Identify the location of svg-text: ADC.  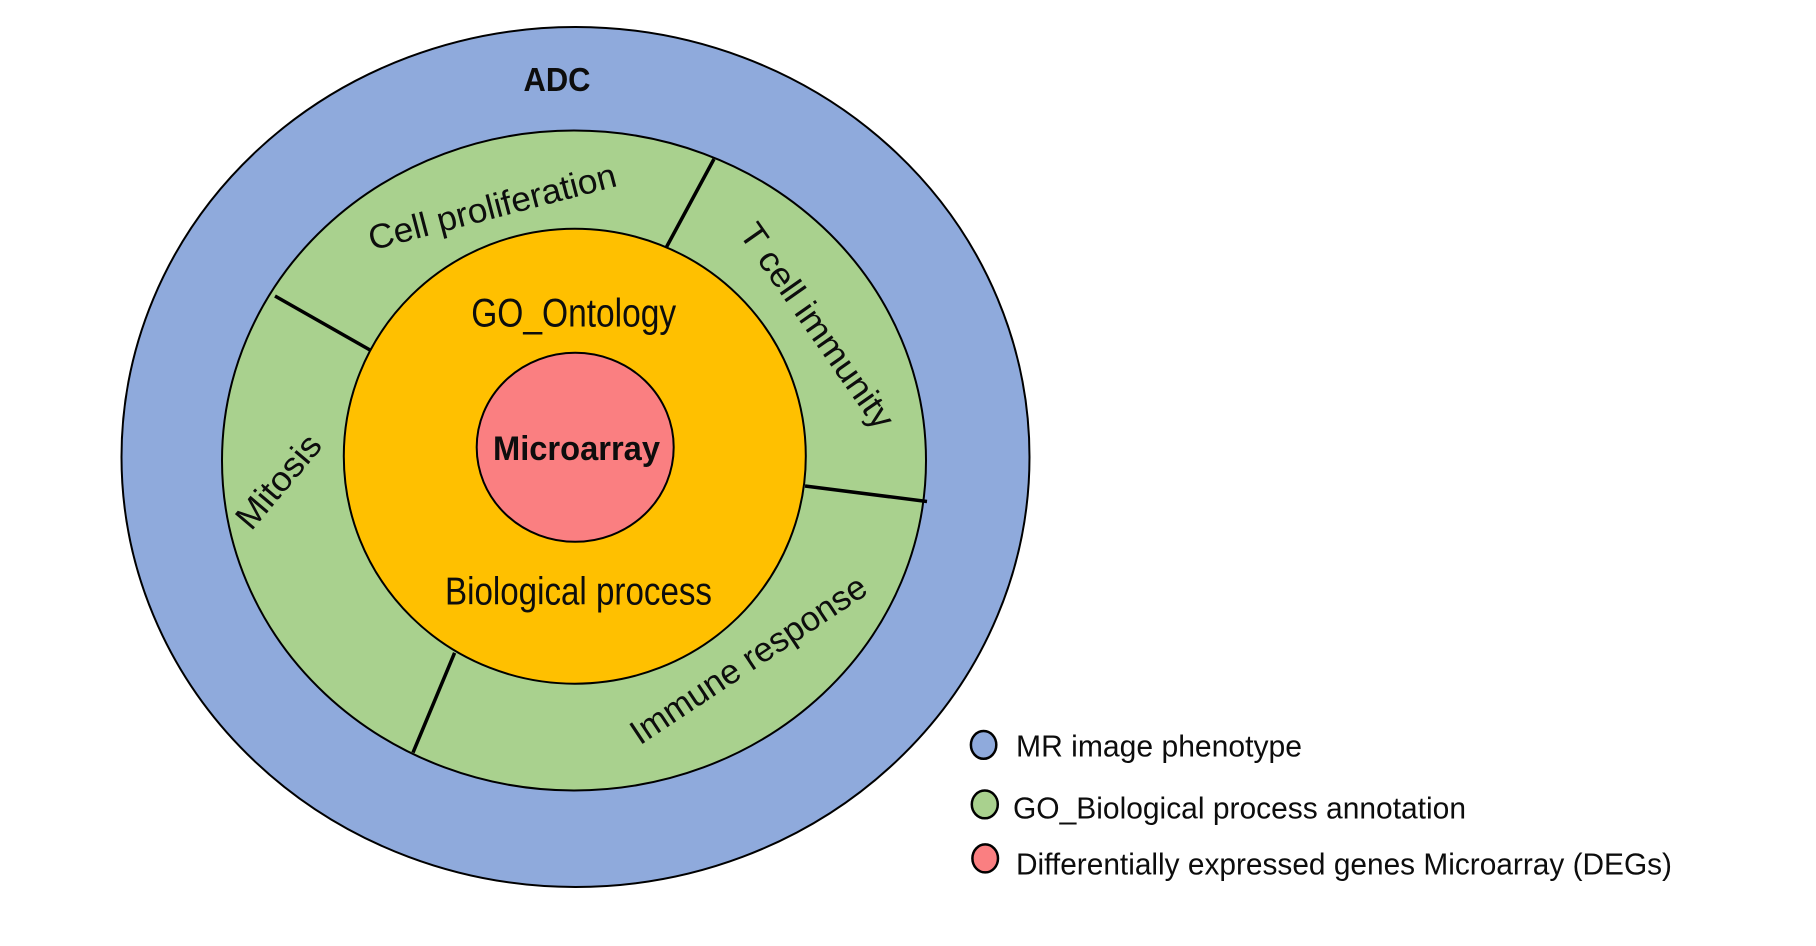
(557, 79).